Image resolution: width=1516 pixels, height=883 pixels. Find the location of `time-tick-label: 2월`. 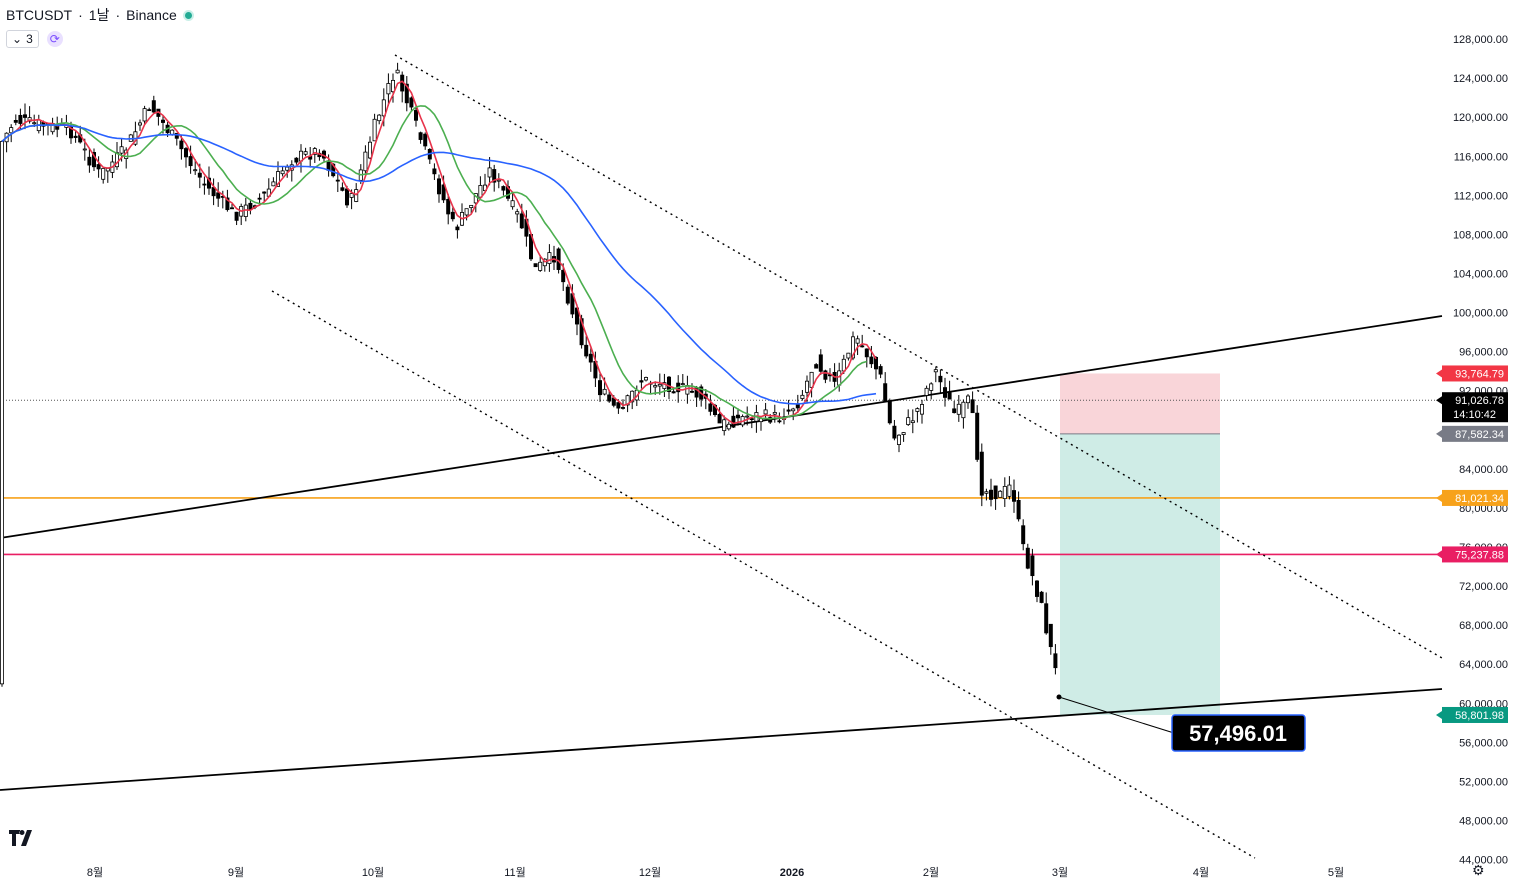

time-tick-label: 2월 is located at coordinates (931, 872).